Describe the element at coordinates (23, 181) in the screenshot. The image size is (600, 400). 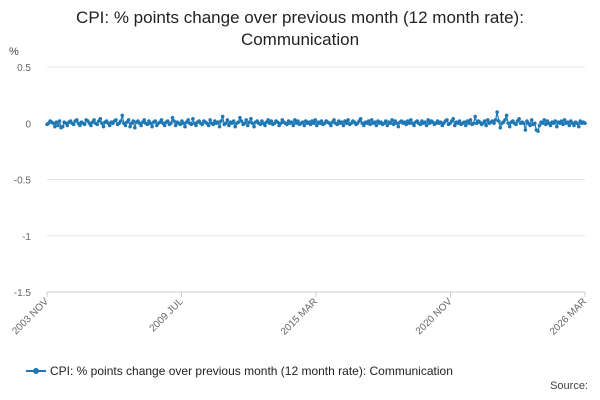
I see `y-tick-label: -0.5` at that location.